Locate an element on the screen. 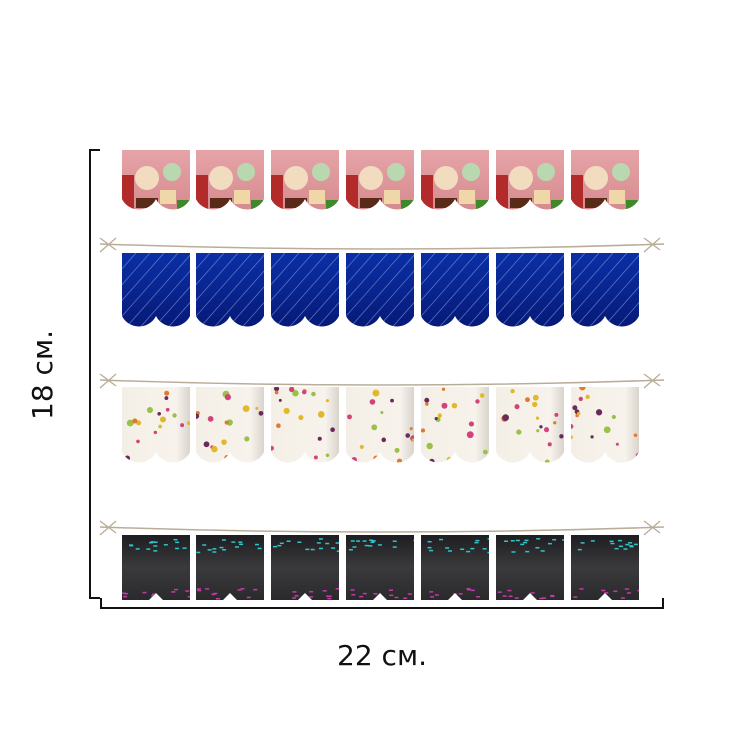 The width and height of the screenshot is (750, 750). height-label: 18 см. is located at coordinates (42, 375).